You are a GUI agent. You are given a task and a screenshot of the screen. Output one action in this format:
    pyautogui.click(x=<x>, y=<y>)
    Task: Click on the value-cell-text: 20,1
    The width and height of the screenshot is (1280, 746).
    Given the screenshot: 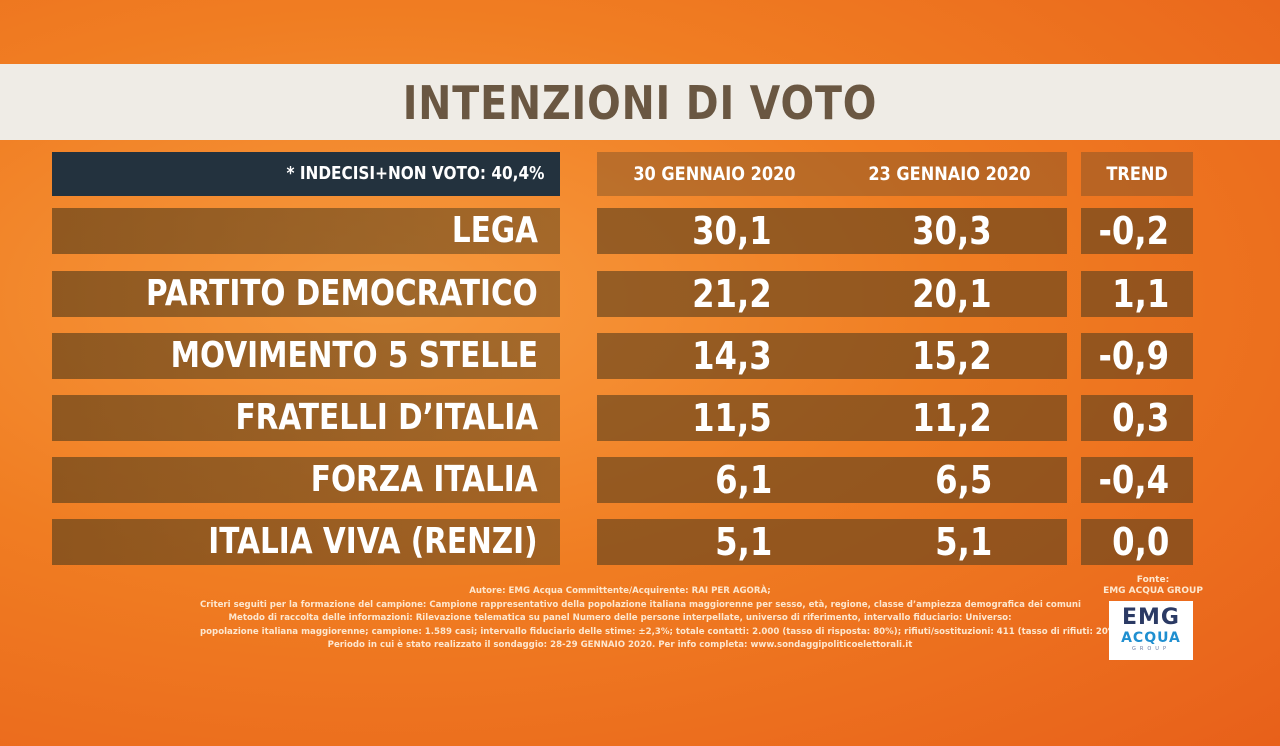 What is the action you would take?
    pyautogui.click(x=952, y=294)
    